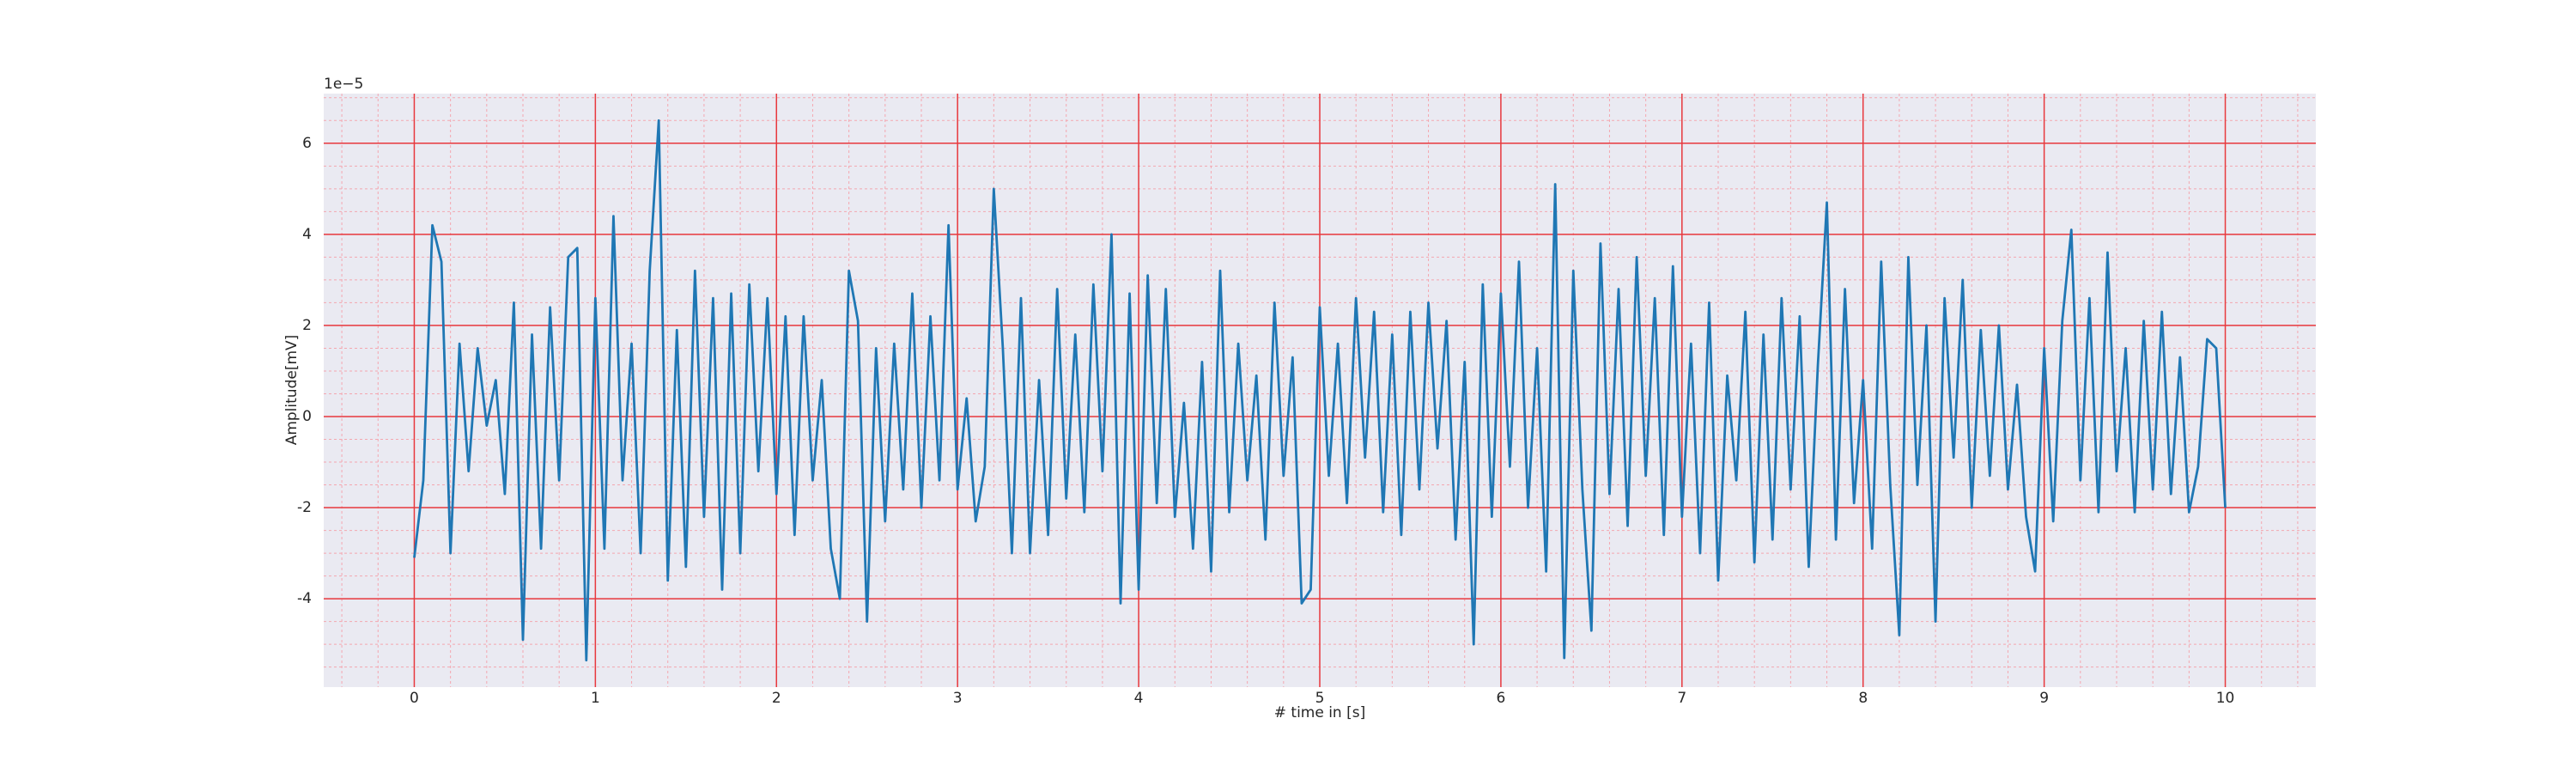 Image resolution: width=2576 pixels, height=773 pixels. What do you see at coordinates (1682, 698) in the screenshot?
I see `x-tick-label: 7` at bounding box center [1682, 698].